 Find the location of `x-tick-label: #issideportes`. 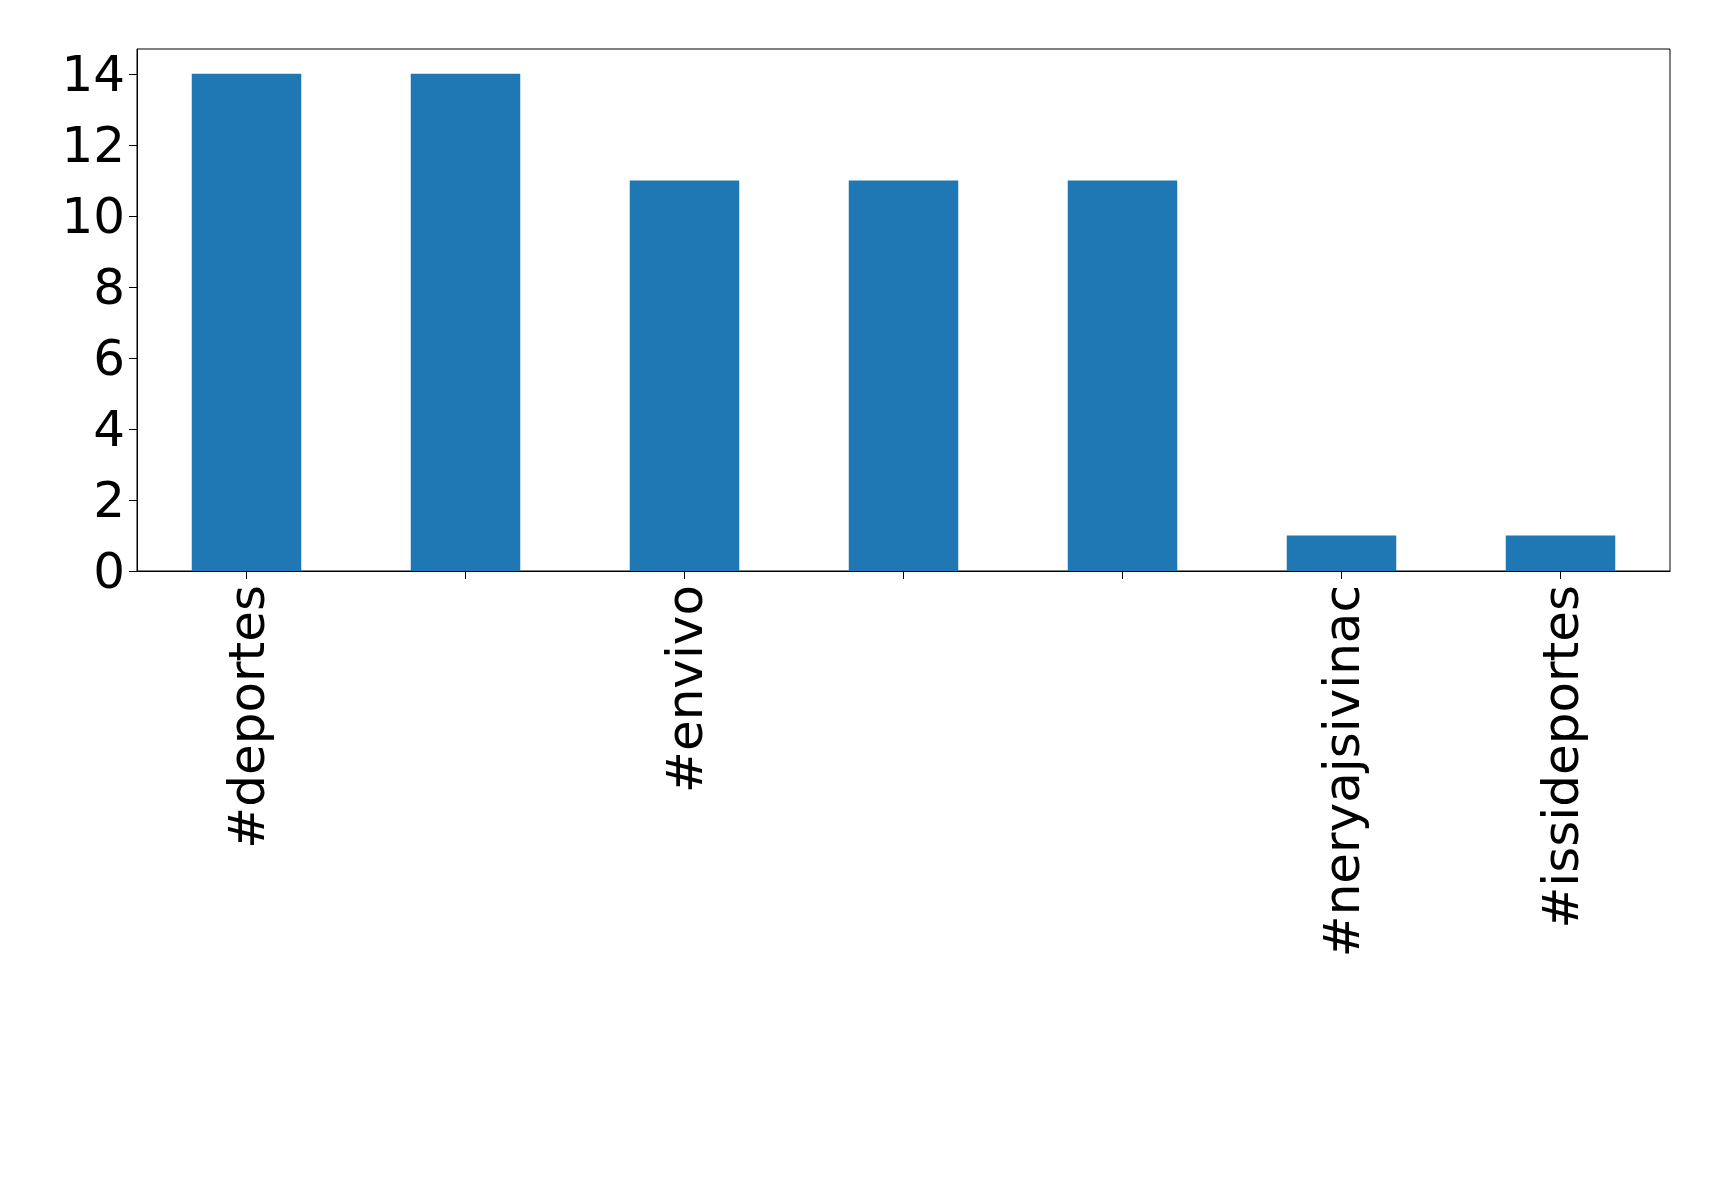

x-tick-label: #issideportes is located at coordinates (1560, 757).